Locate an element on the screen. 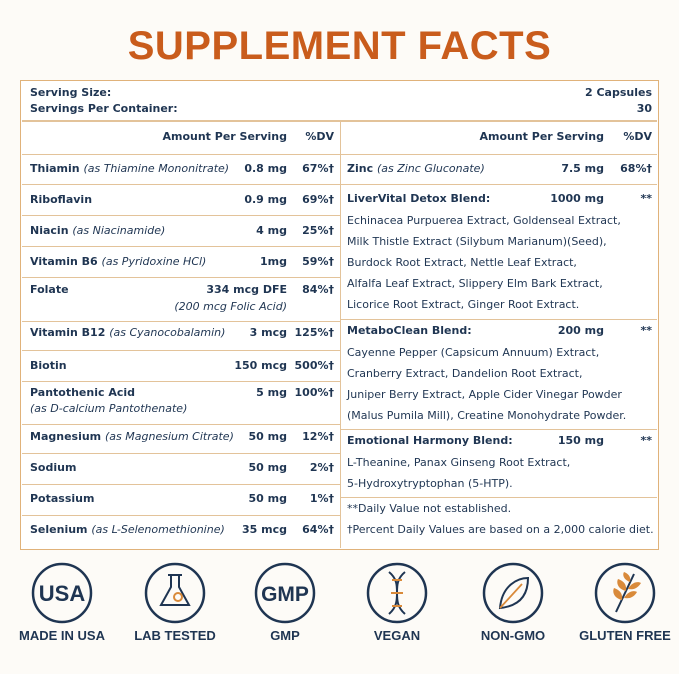  nutrient-note: (as Cyanocobalamin) is located at coordinates (167, 332).